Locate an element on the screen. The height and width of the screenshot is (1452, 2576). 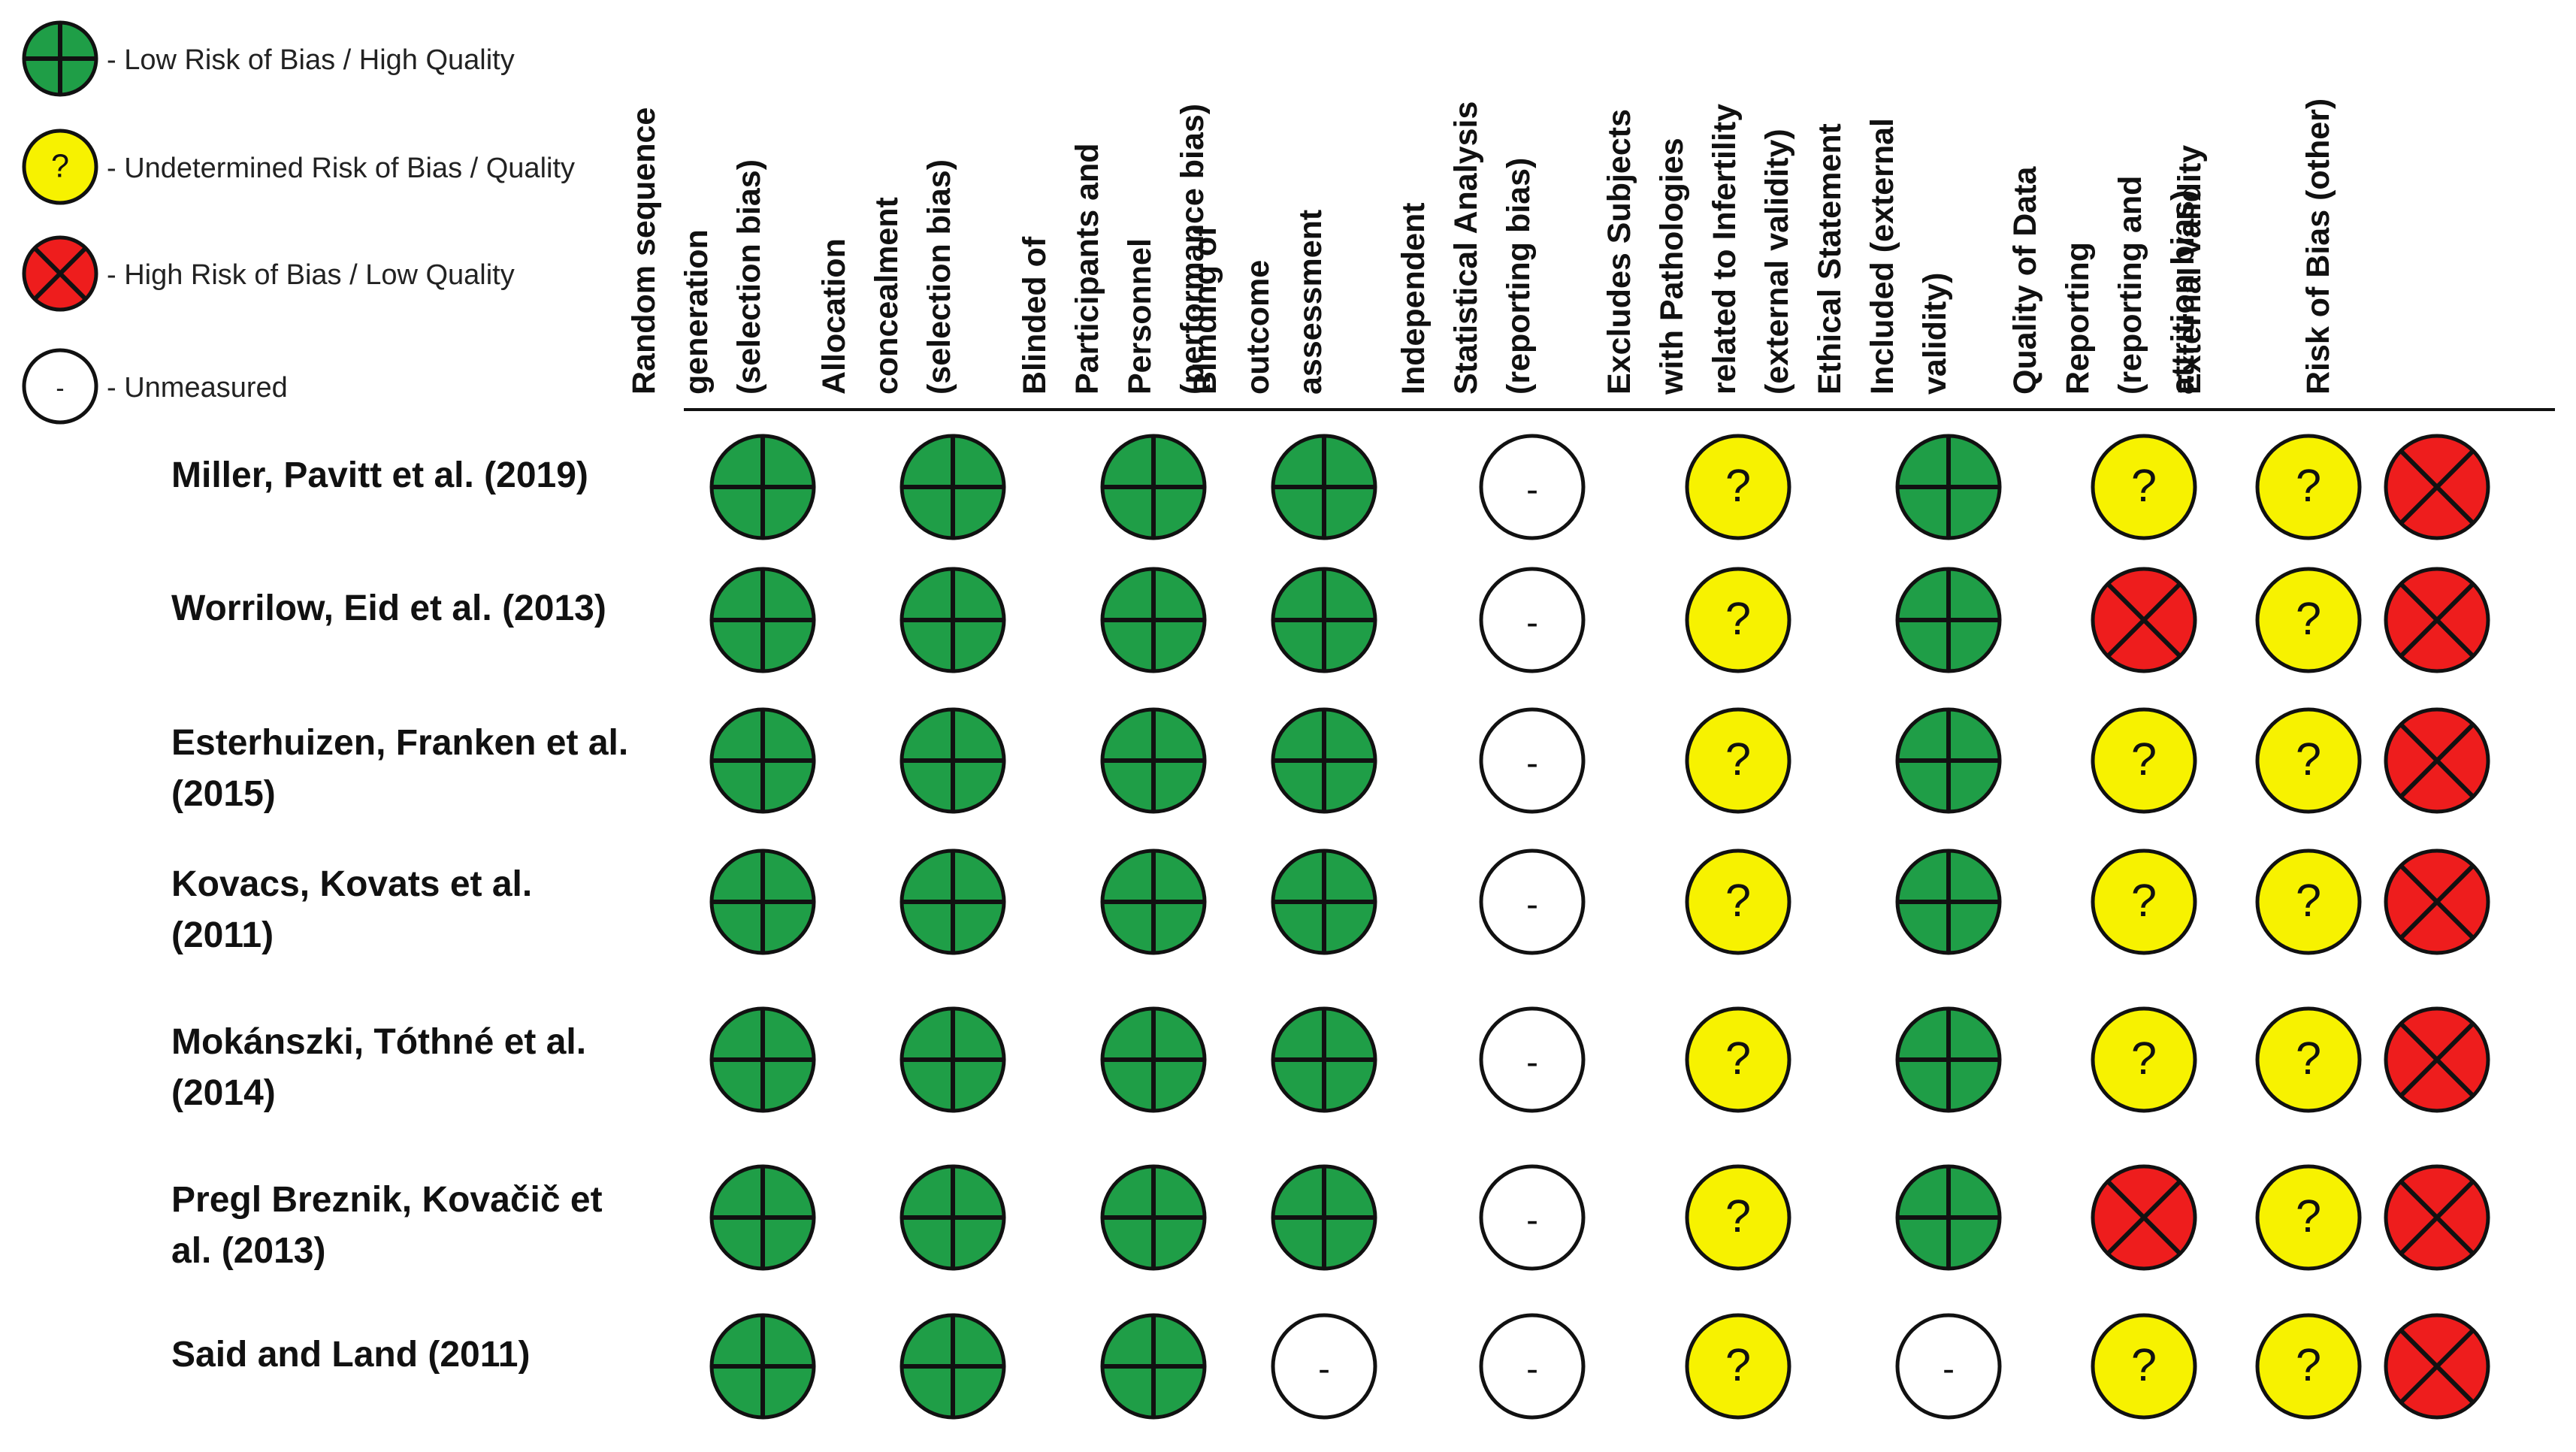
rating-row-4-col-6: ? is located at coordinates (1738, 902).